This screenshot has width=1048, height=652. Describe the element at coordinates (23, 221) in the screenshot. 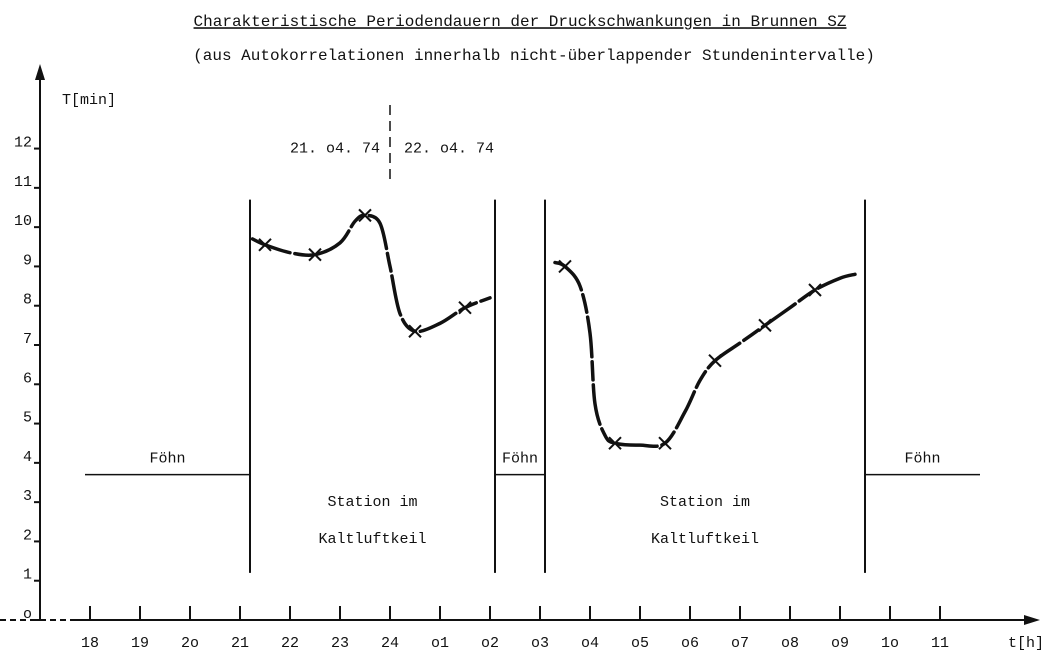

I see `y-tick-label: 10` at that location.